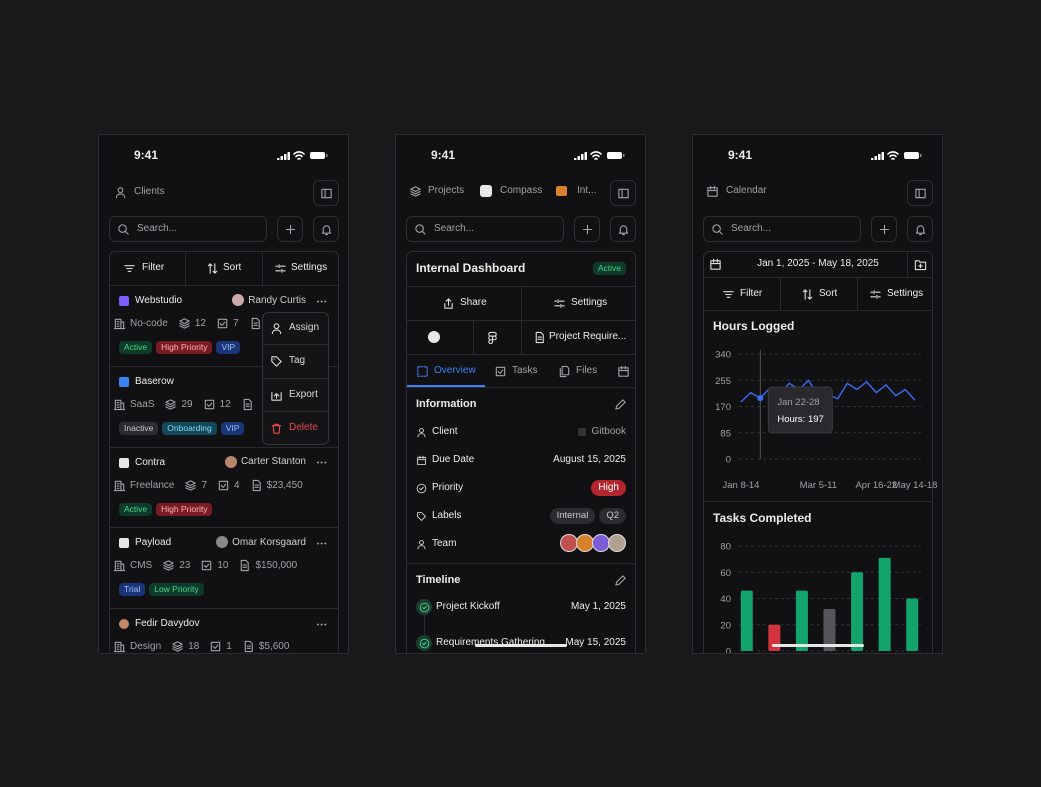 This screenshot has width=1041, height=787. What do you see at coordinates (561, 191) in the screenshot?
I see `project-logo` at bounding box center [561, 191].